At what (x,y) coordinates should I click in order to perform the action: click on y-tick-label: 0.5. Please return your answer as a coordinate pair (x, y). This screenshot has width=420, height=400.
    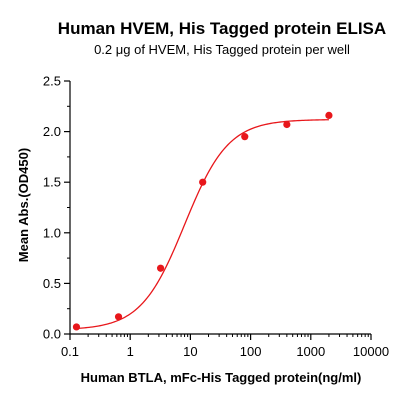
    Looking at the image, I should click on (52, 283).